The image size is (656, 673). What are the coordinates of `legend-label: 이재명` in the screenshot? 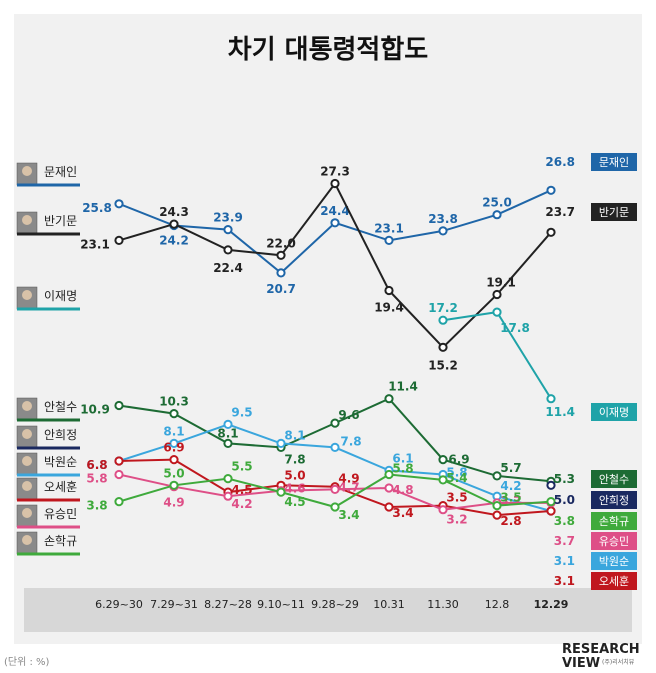 It's located at (60, 296).